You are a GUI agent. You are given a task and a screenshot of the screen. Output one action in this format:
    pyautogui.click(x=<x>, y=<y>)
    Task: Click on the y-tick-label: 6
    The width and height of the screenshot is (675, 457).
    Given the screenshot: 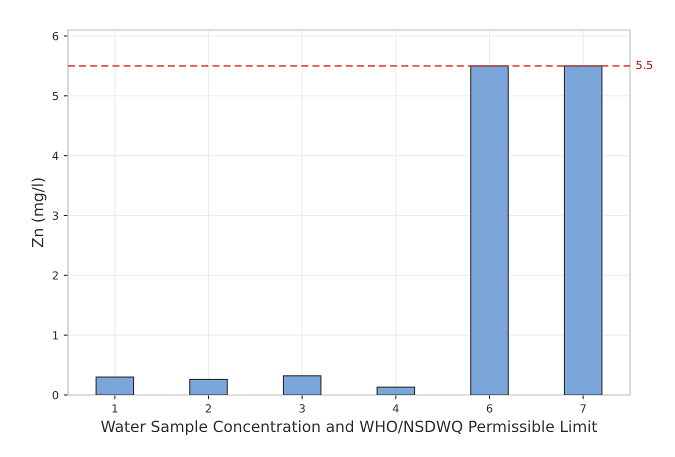 What is the action you would take?
    pyautogui.click(x=55, y=36)
    